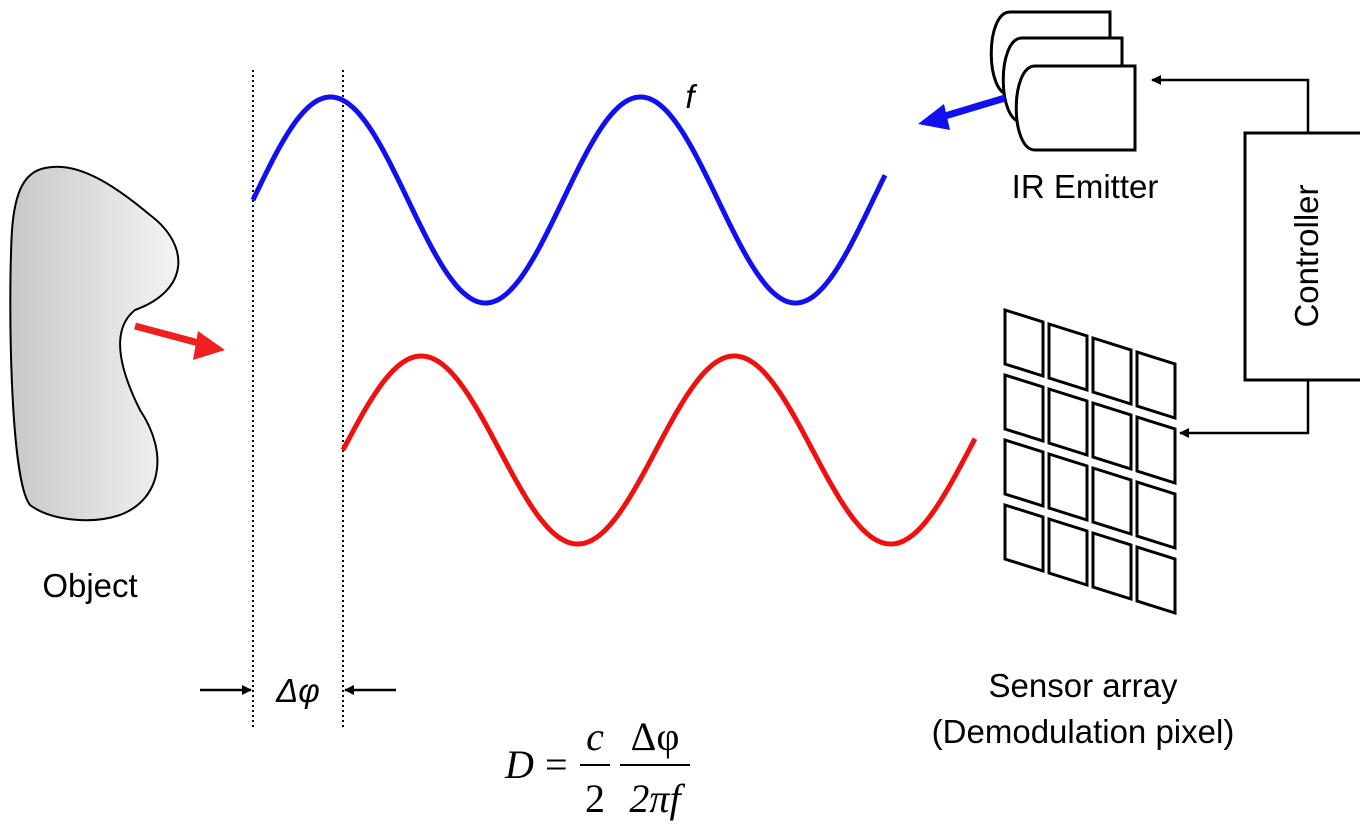  I want to click on emit-arrow, so click(975, 107).